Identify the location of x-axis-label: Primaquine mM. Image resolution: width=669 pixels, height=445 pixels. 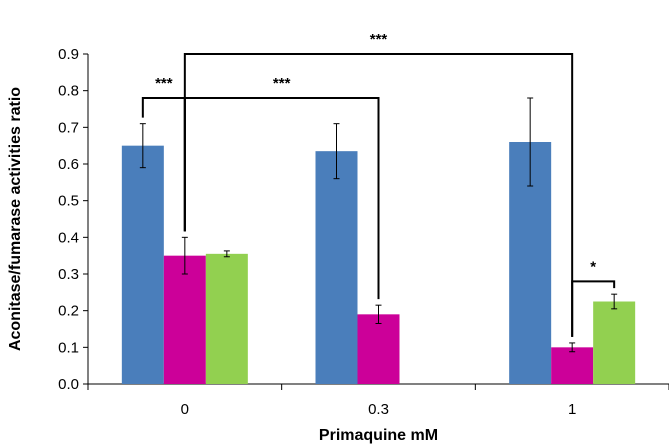
(378, 435).